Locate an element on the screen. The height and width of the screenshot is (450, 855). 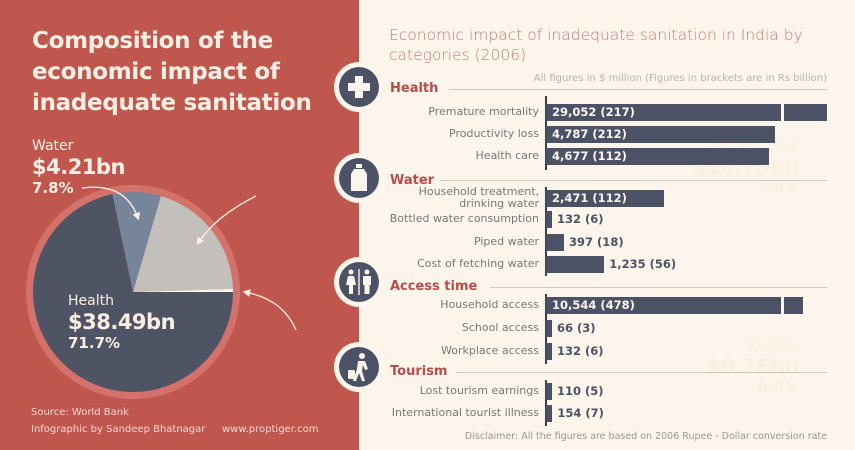
bar-label: Cost of fetching water is located at coordinates (478, 263).